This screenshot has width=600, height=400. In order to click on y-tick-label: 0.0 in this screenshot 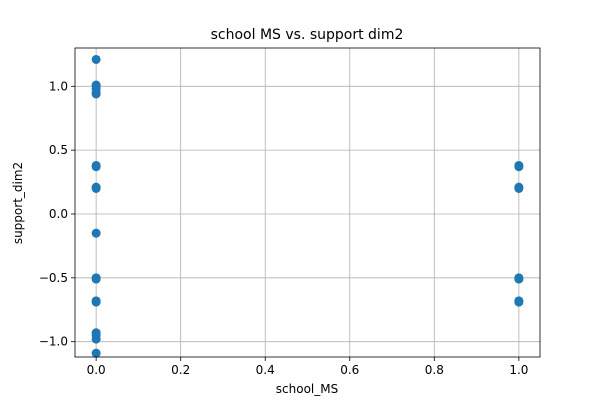, I will do `click(58, 214)`.